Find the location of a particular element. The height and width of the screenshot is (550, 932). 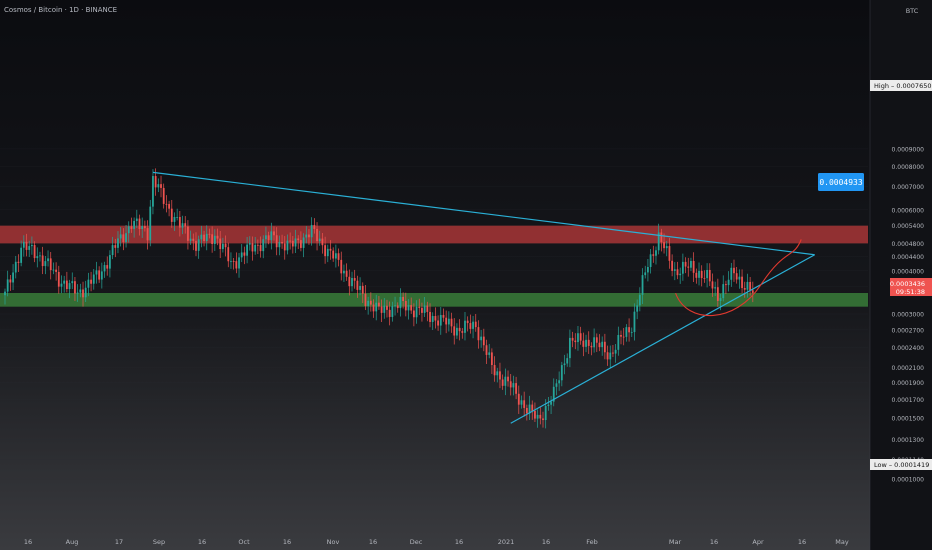

x-tick-label: Oct is located at coordinates (244, 542).